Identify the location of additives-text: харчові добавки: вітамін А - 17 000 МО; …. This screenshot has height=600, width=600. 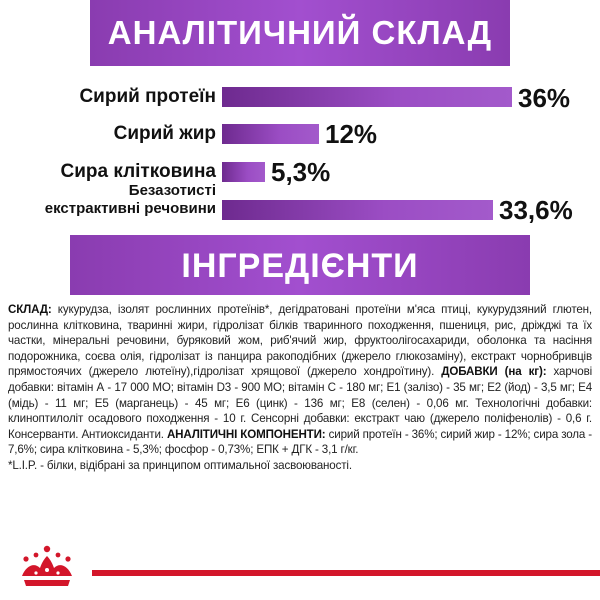
(300, 403).